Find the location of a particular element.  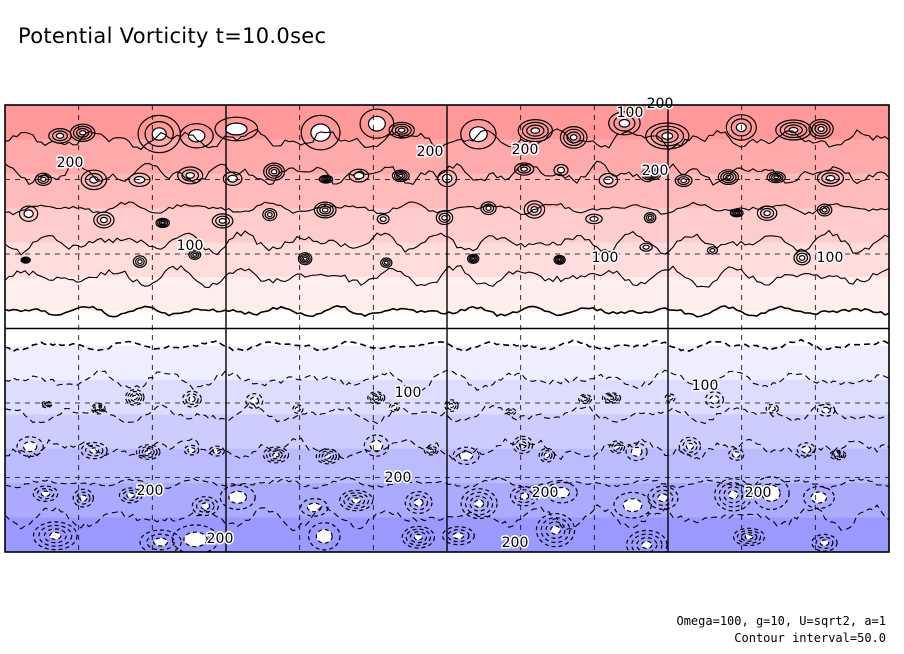

contour-label: 200 is located at coordinates (150, 491).